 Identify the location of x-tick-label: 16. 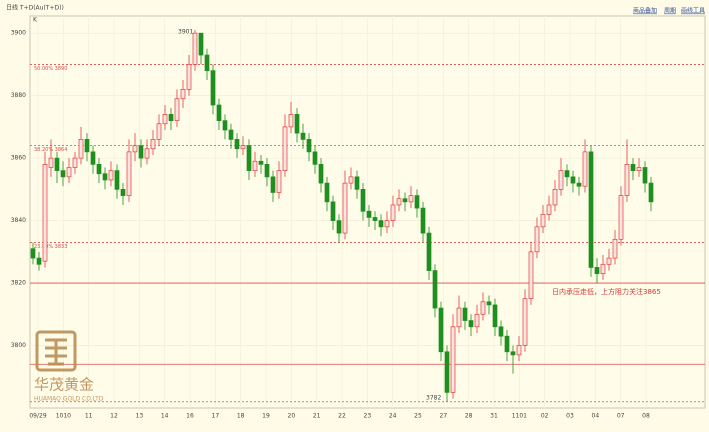
(190, 416).